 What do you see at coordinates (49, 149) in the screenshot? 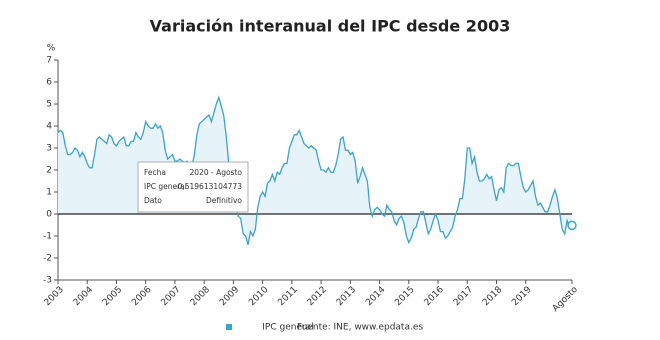
I see `y-tick-label: 3` at bounding box center [49, 149].